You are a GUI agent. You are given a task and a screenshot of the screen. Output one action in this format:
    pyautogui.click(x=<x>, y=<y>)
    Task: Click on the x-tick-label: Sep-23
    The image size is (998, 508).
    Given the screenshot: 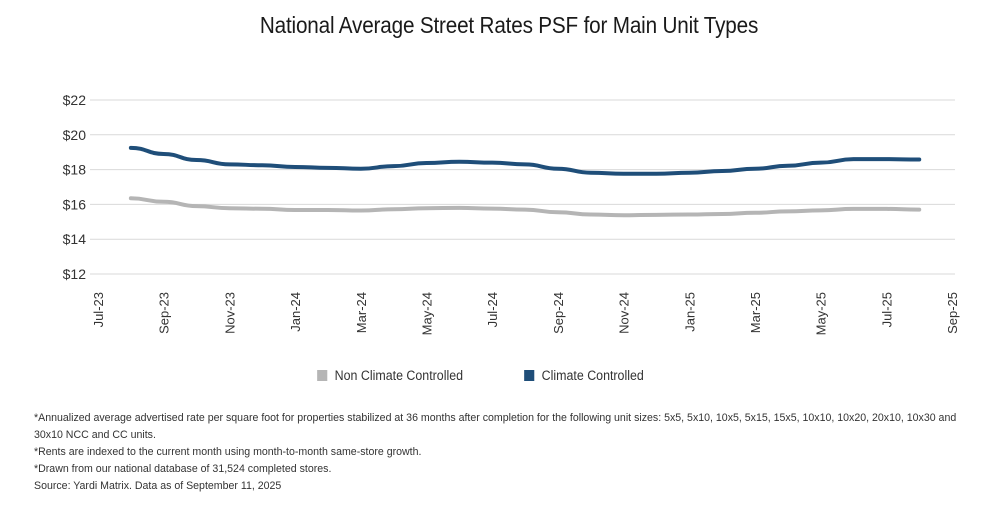 What is the action you would take?
    pyautogui.click(x=164, y=313)
    